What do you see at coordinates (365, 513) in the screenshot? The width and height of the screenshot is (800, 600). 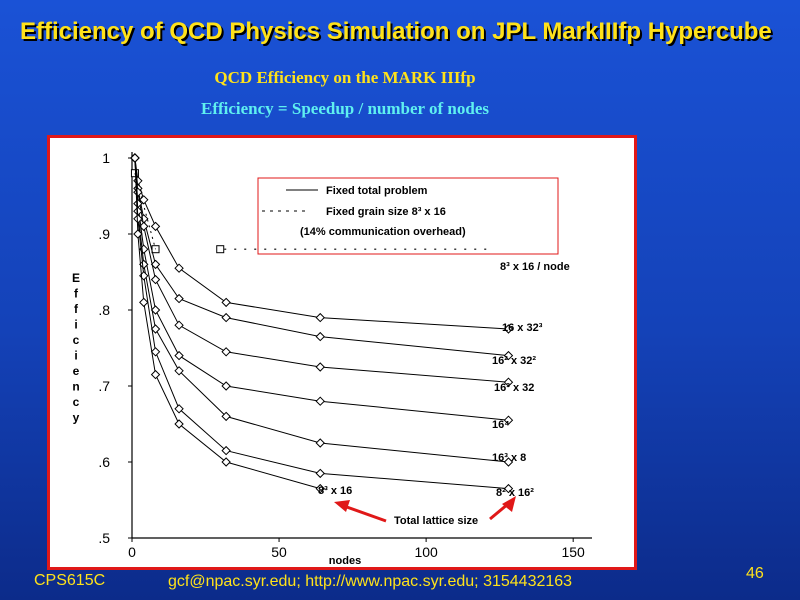 I see `arrow-left-shaft` at bounding box center [365, 513].